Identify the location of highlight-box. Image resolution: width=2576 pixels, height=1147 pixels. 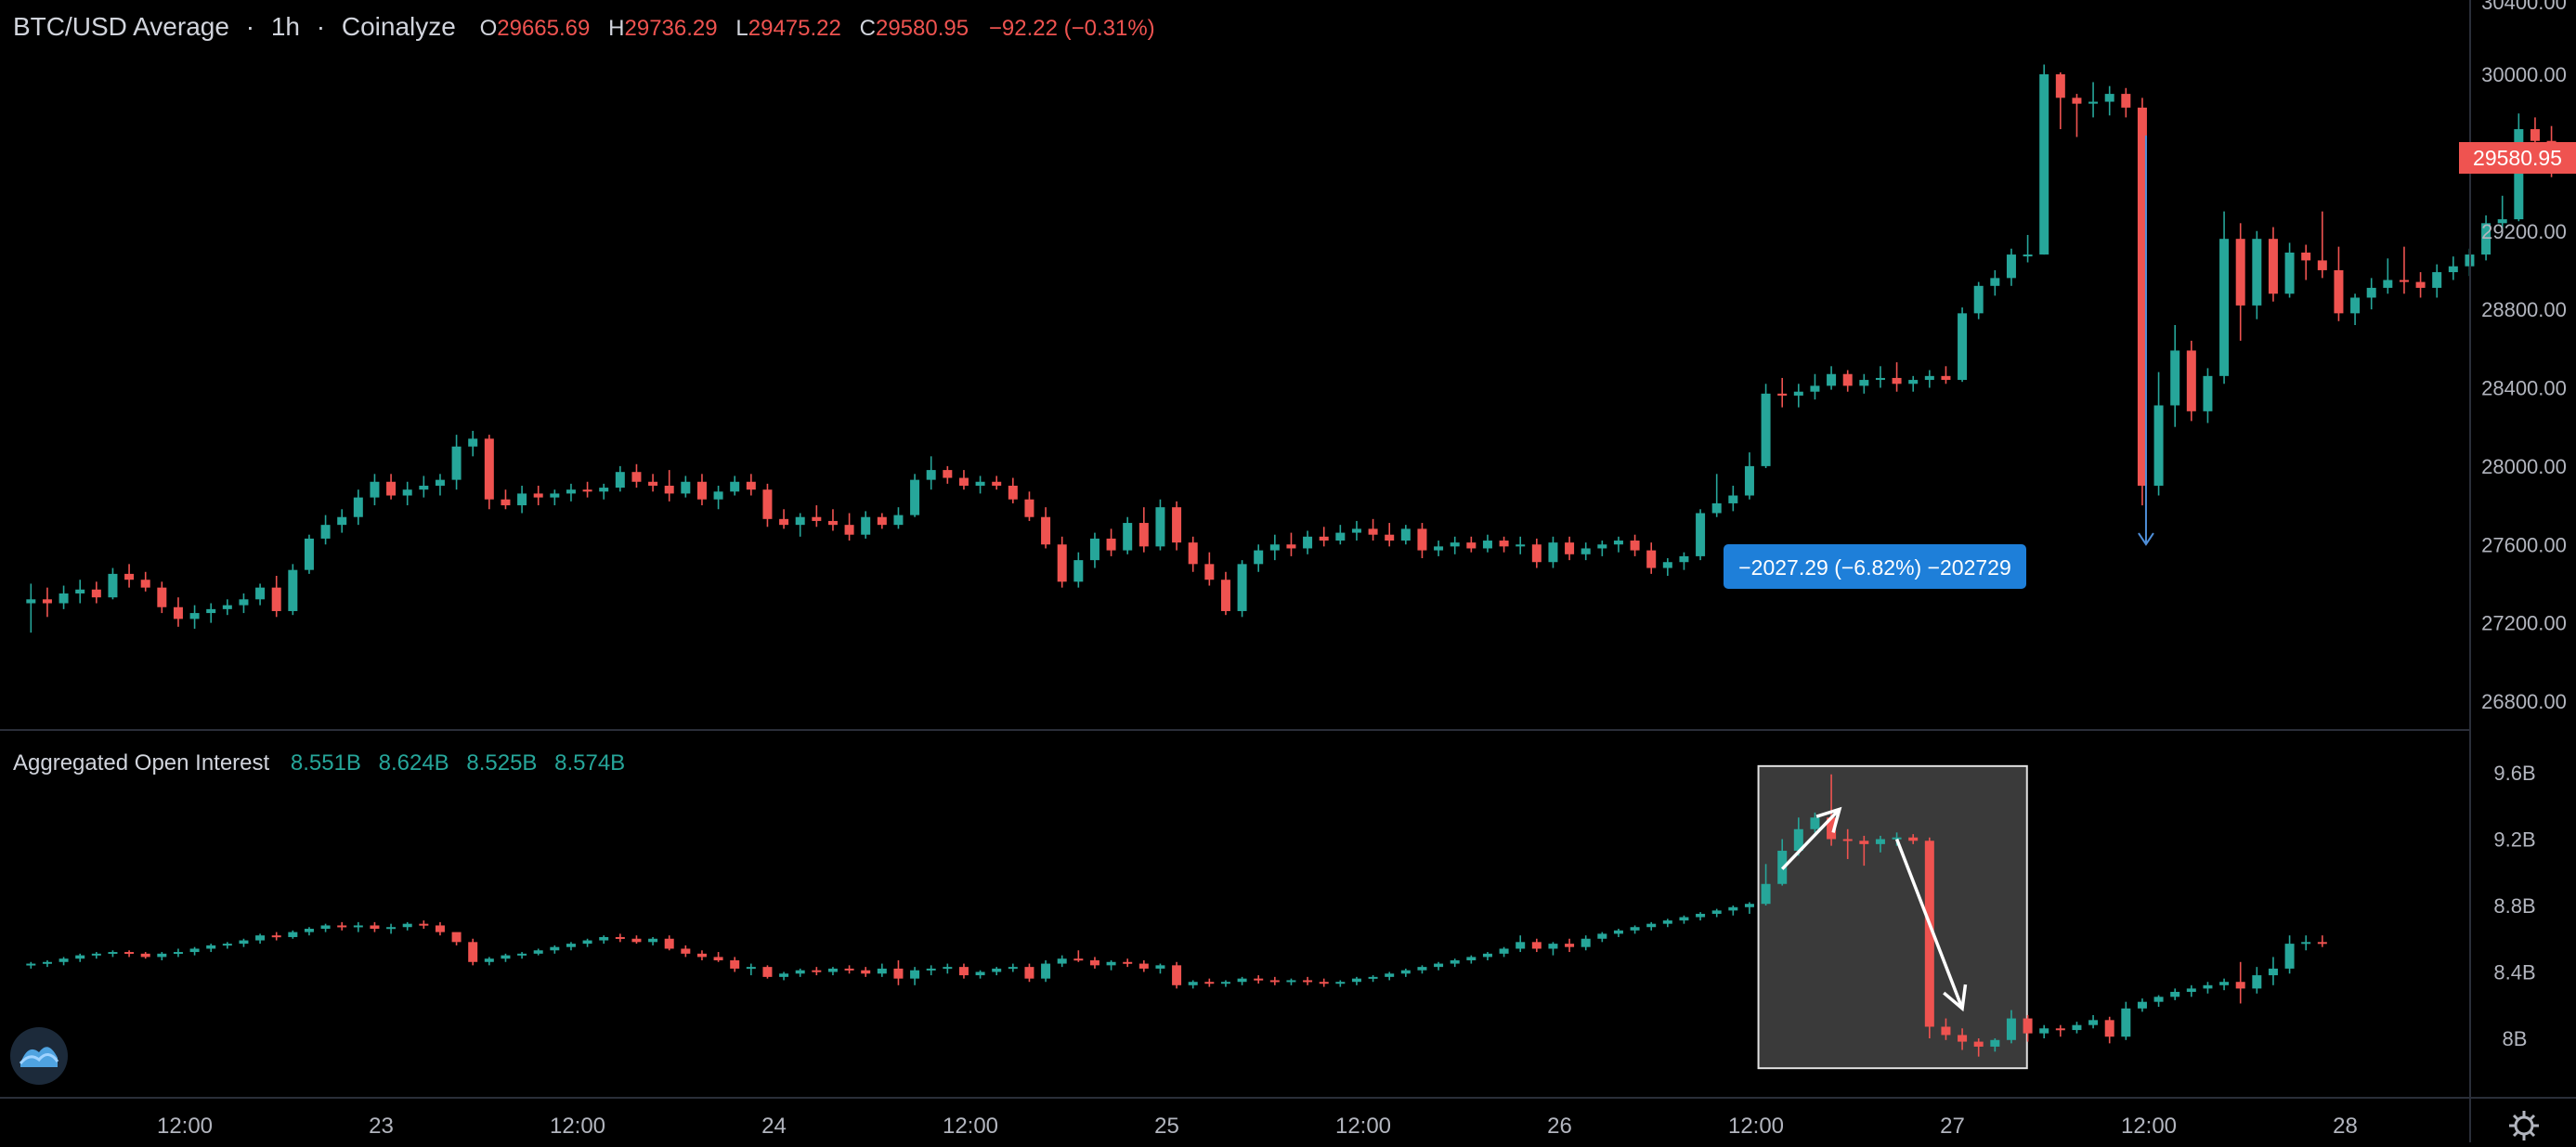
(1892, 917).